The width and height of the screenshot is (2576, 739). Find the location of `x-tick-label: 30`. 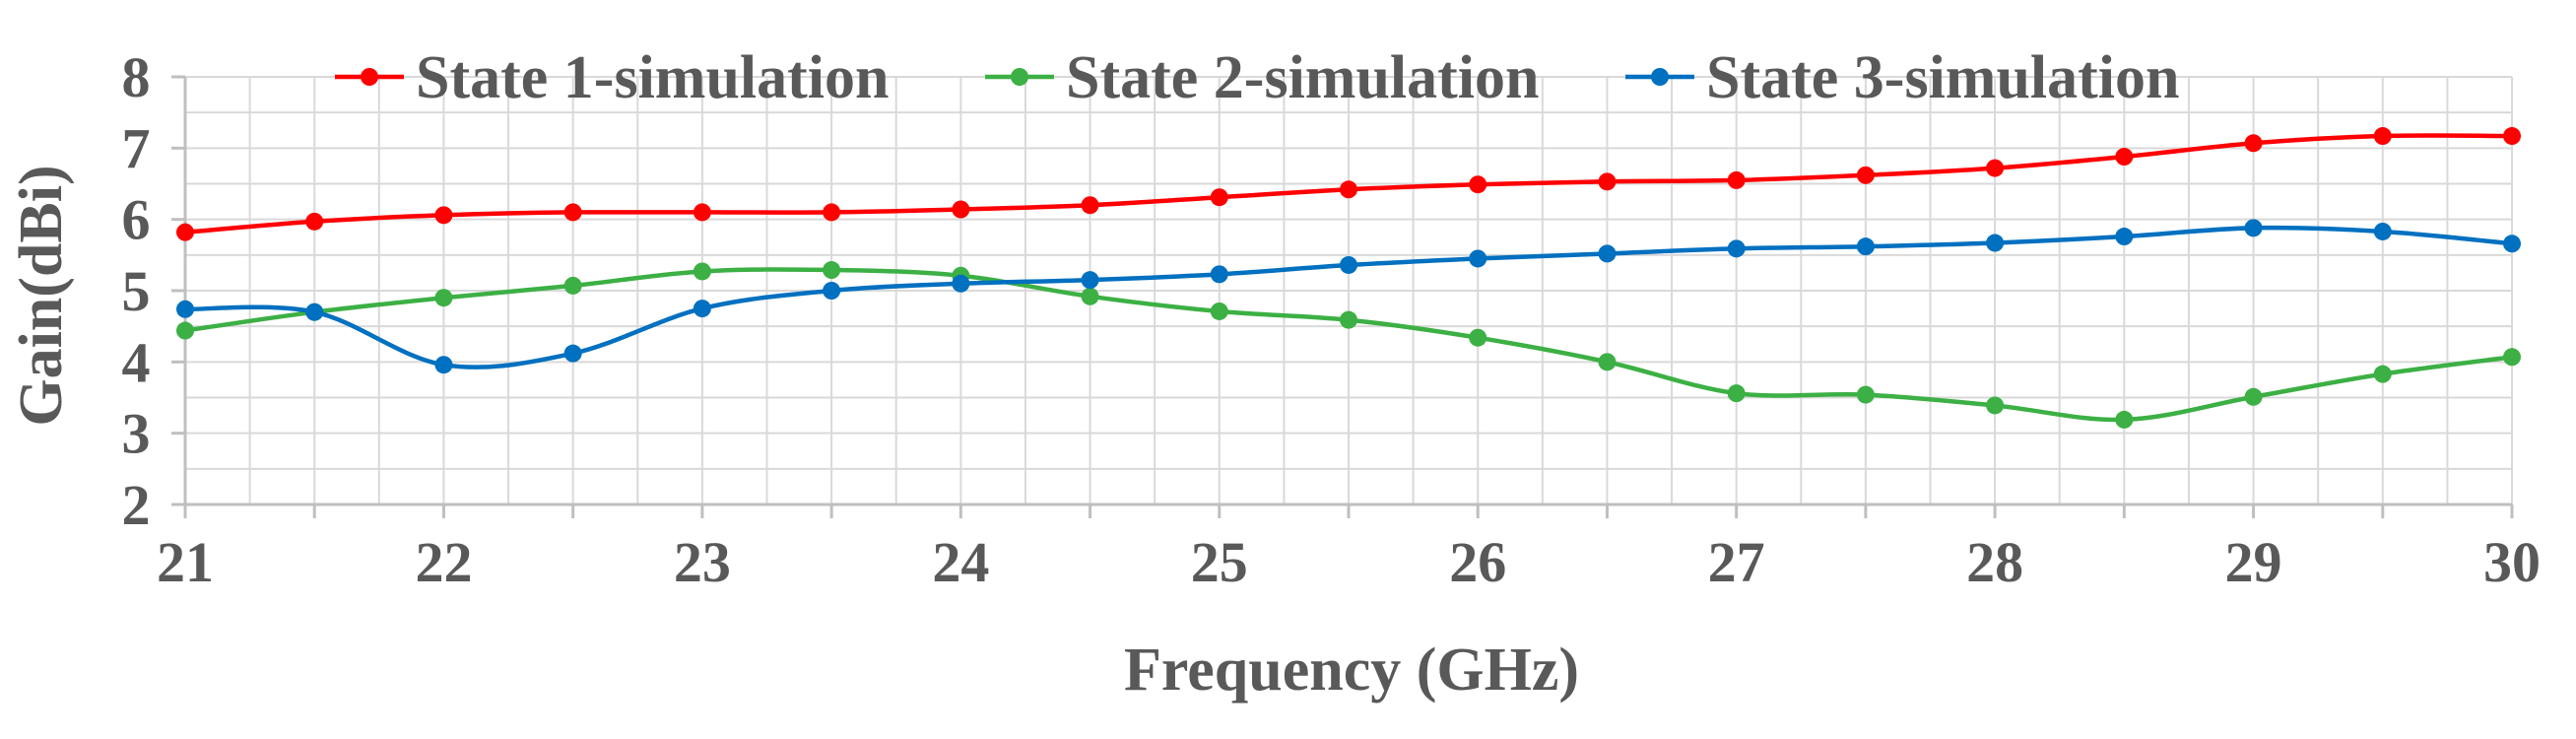

x-tick-label: 30 is located at coordinates (2512, 562).